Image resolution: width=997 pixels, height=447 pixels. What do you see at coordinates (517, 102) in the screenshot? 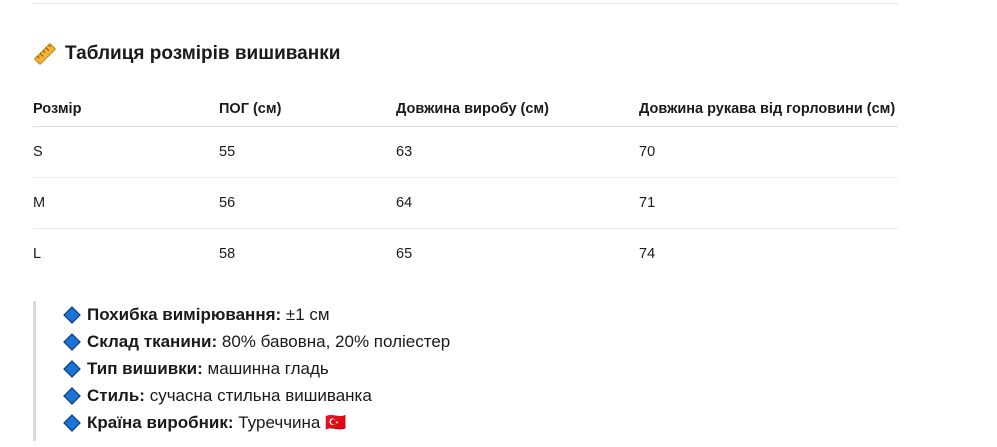
I see `header-length: Довжина виробу (см)` at bounding box center [517, 102].